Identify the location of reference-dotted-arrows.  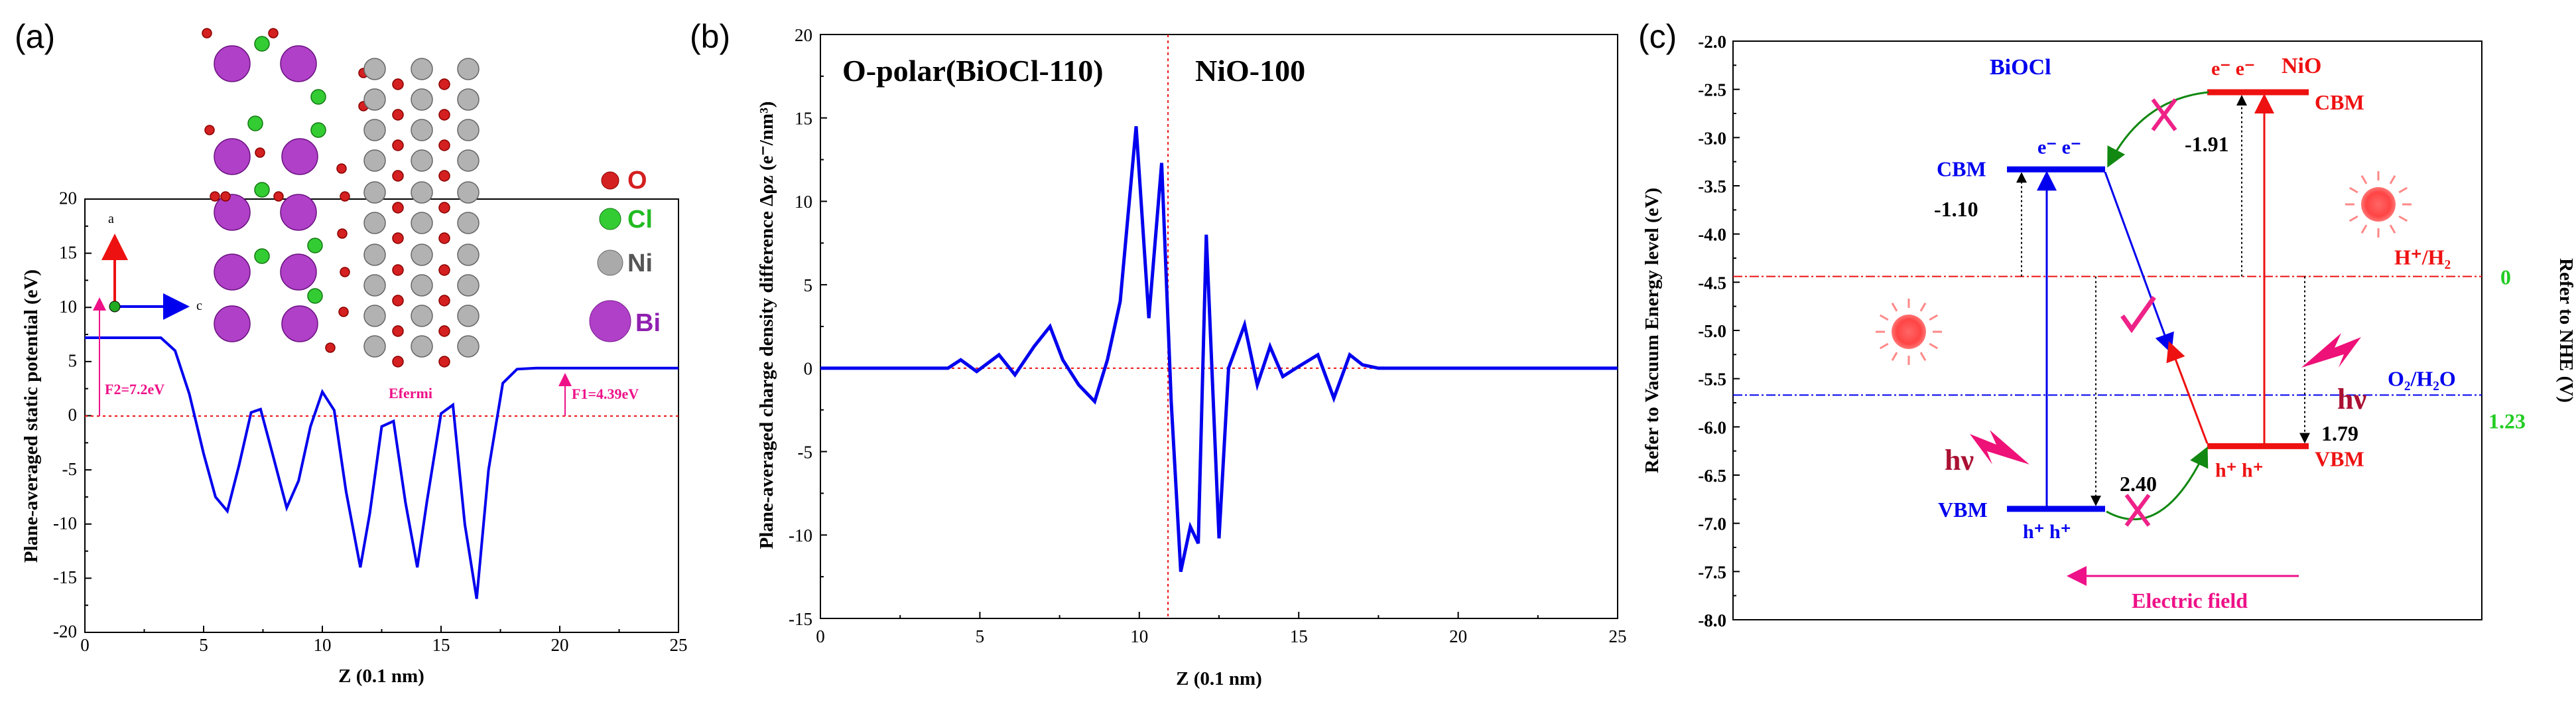
(2163, 300).